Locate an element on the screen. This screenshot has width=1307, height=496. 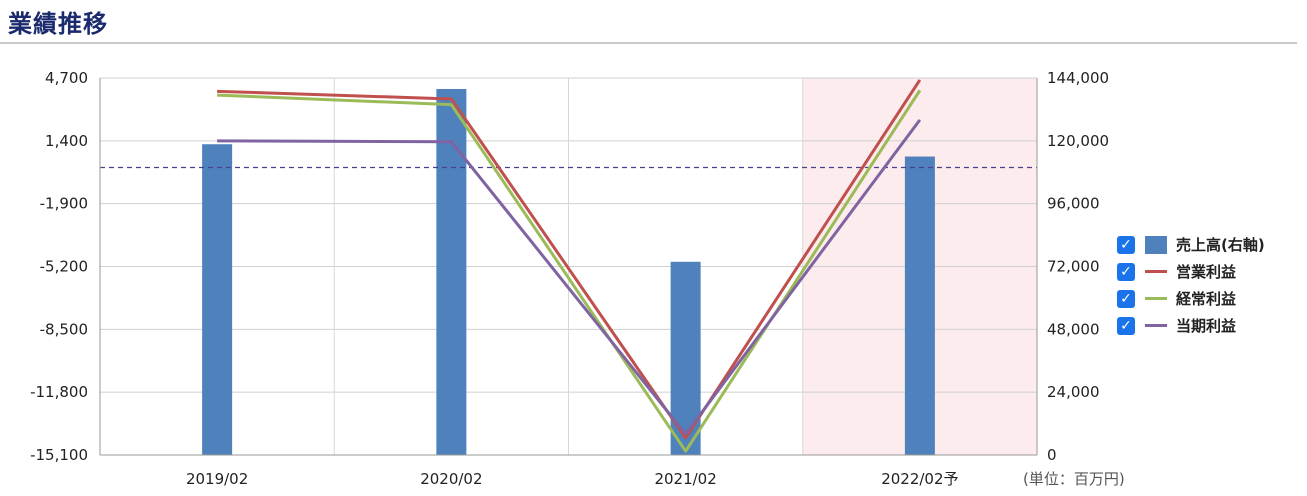
title-divider is located at coordinates (648, 43).